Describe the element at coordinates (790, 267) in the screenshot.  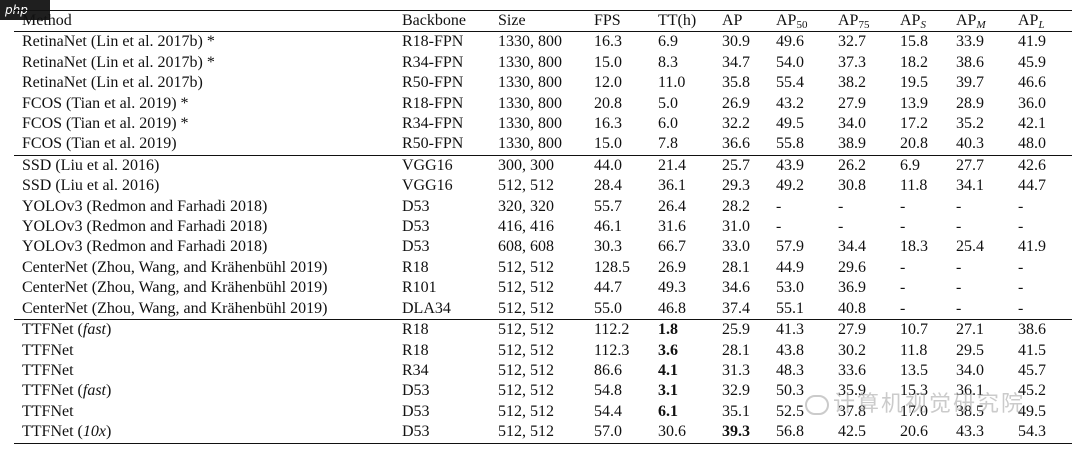
I see `table-cell: 44.9` at that location.